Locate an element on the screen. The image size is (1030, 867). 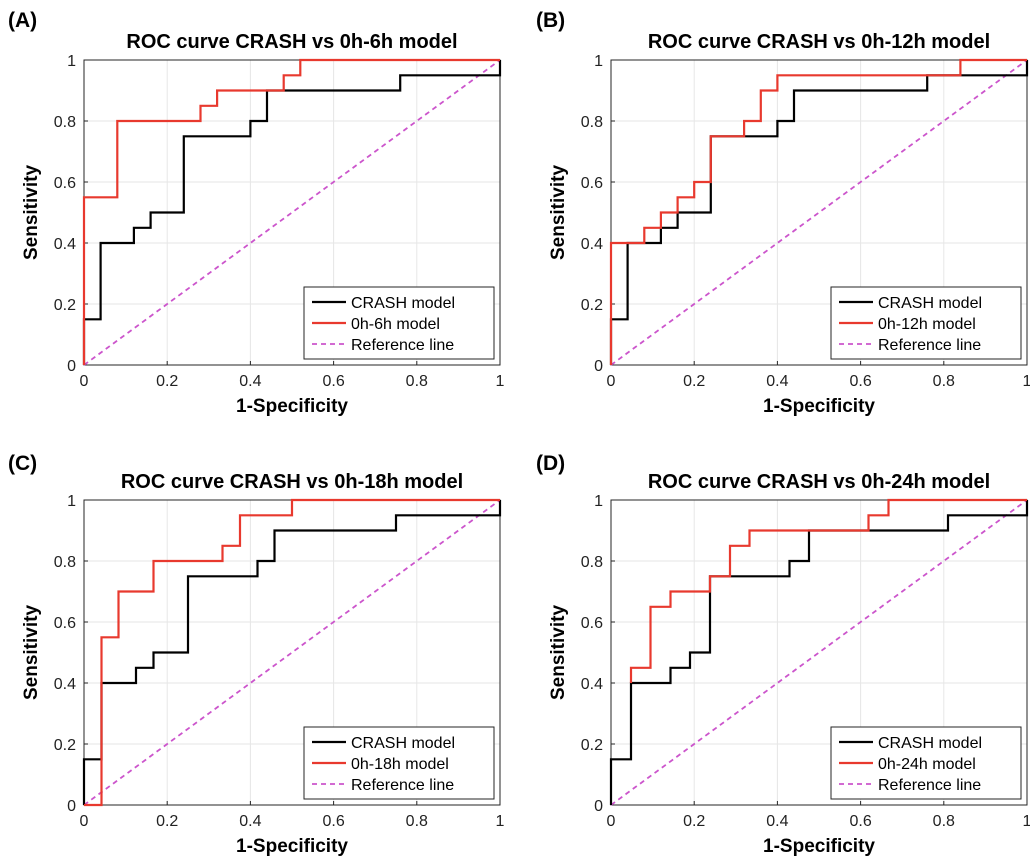
legend-label: 0h-6h model is located at coordinates (395, 324).